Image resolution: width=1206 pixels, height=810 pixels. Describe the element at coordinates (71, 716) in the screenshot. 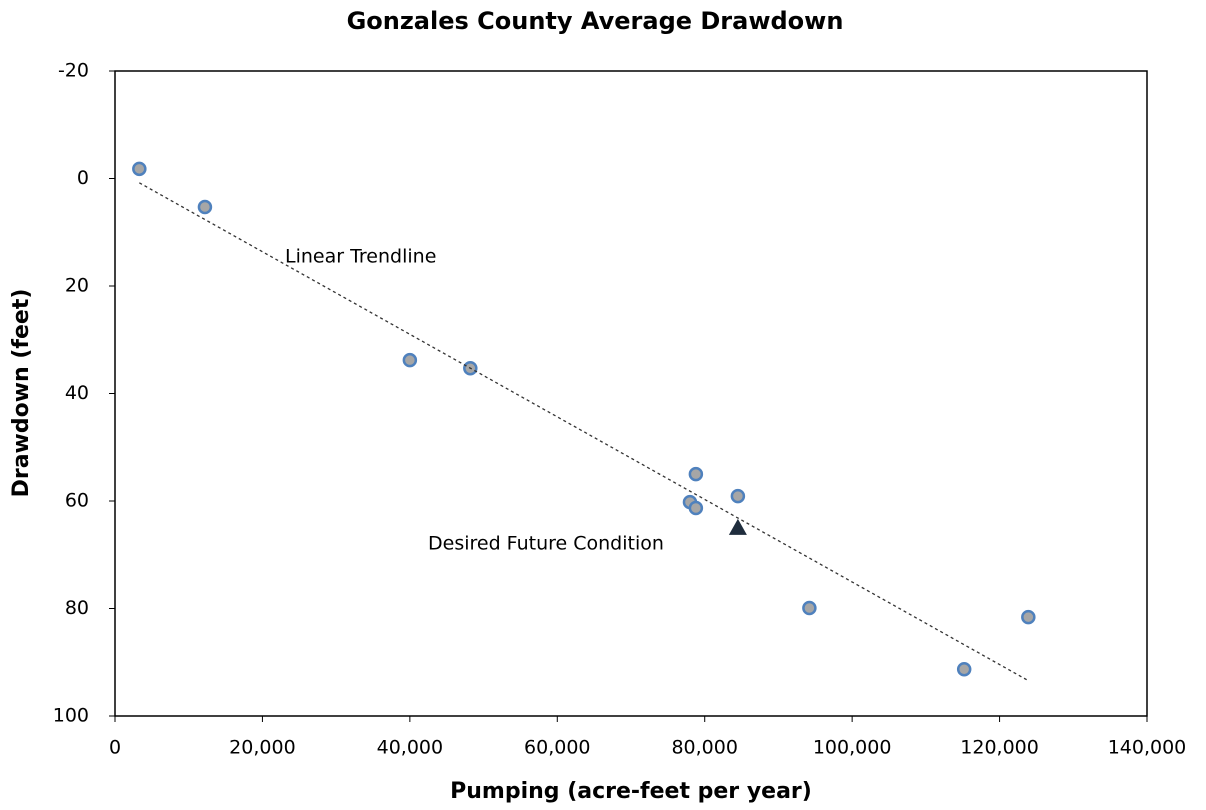

I see `y-tick-label: 100` at that location.